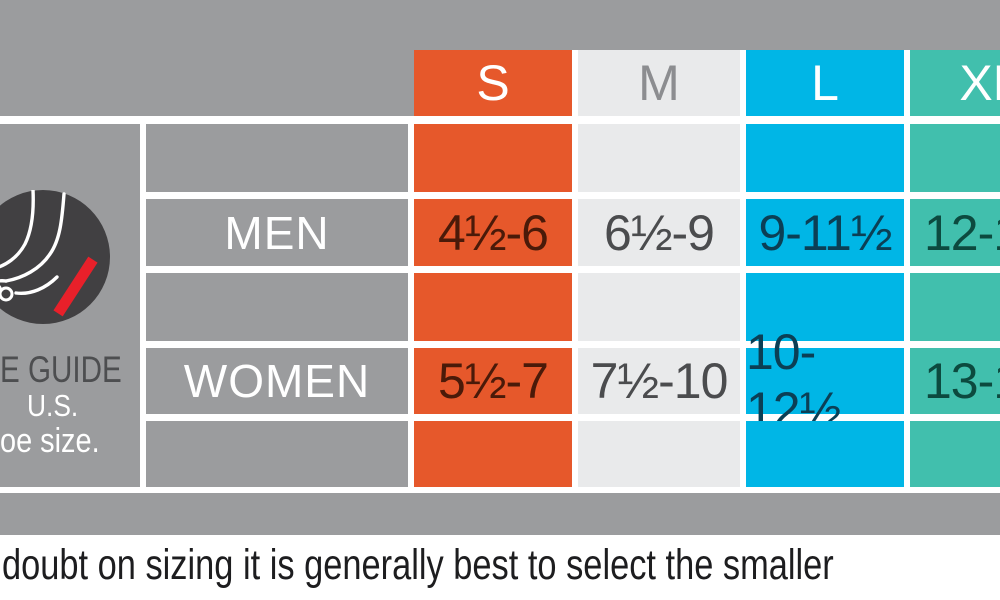 The width and height of the screenshot is (1000, 600). What do you see at coordinates (277, 381) in the screenshot?
I see `row-label-women: WOMEN` at bounding box center [277, 381].